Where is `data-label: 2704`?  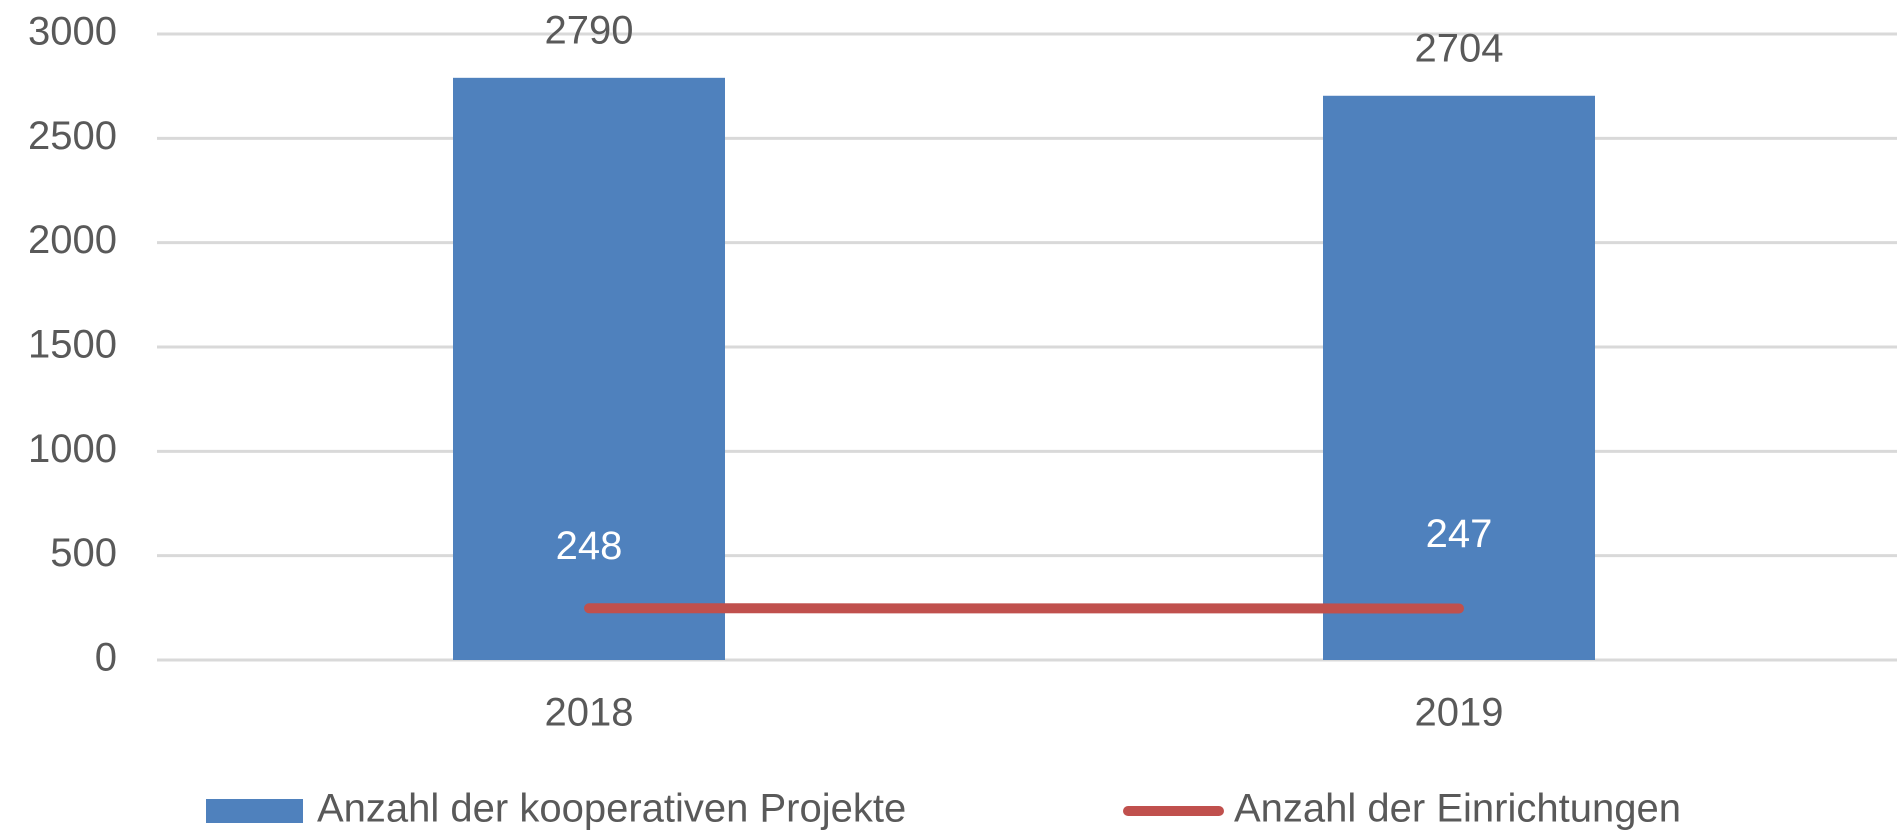 data-label: 2704 is located at coordinates (1459, 48).